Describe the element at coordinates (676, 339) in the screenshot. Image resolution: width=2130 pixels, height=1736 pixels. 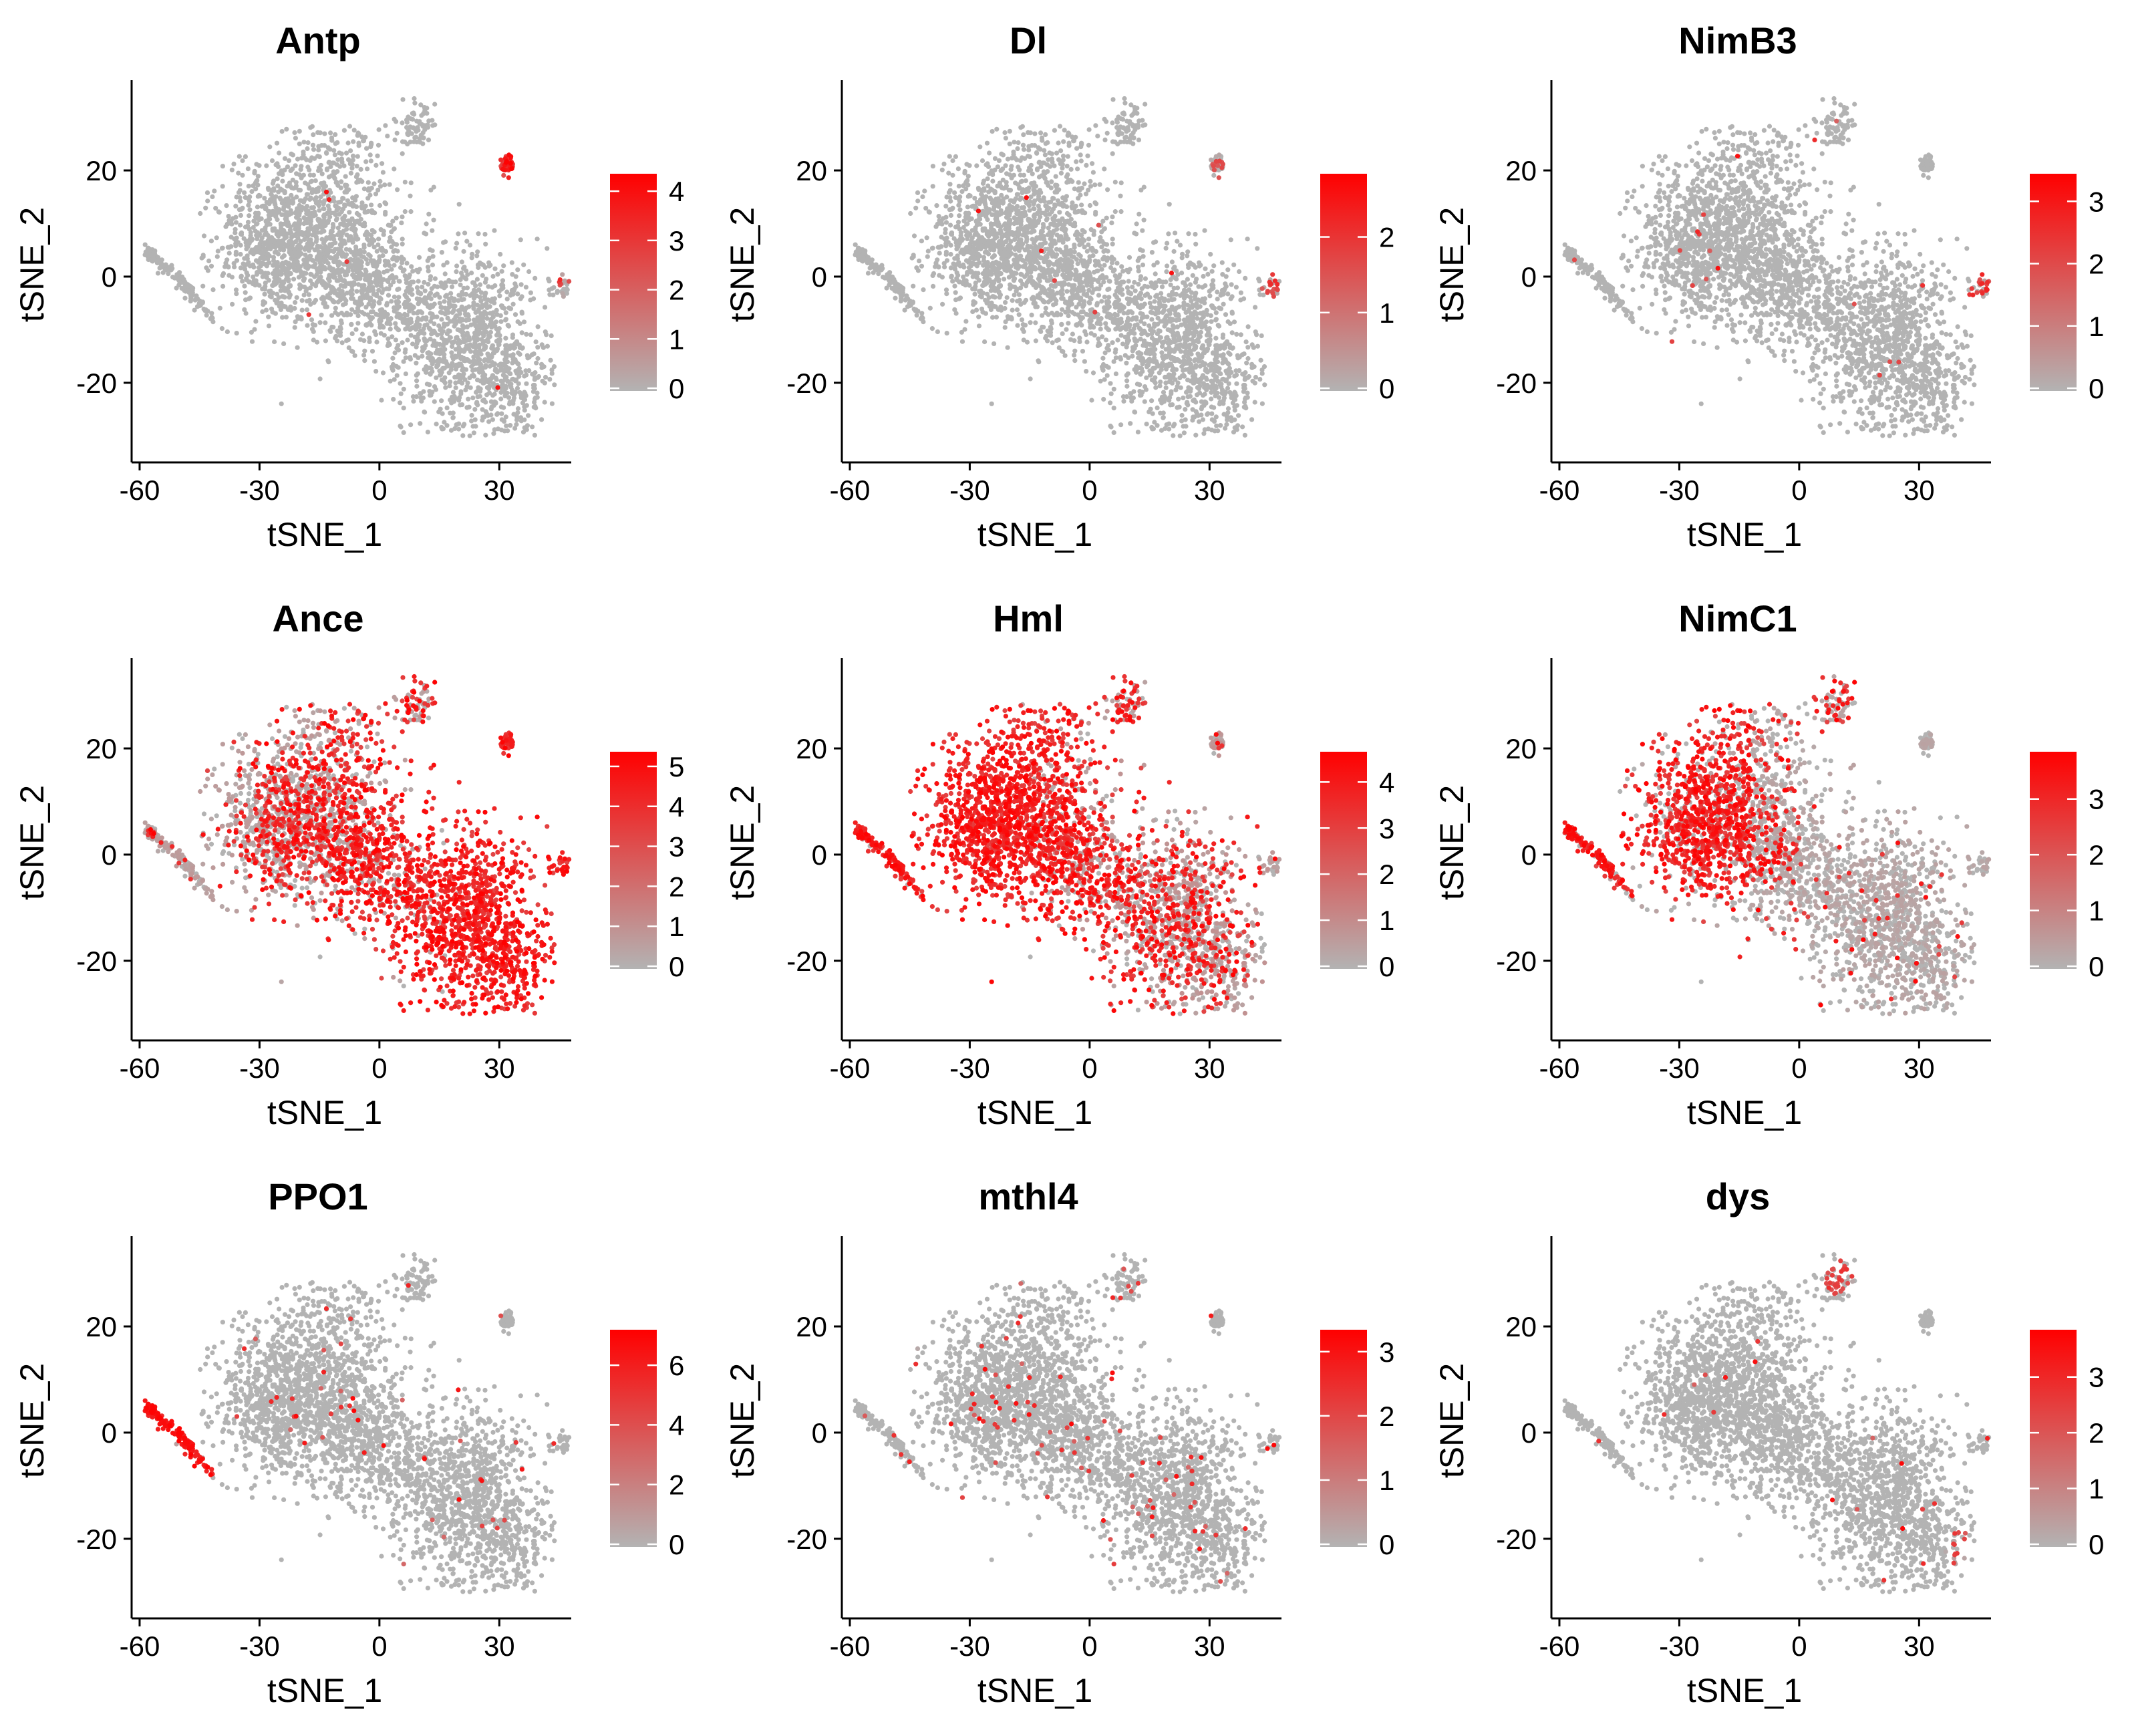
I see `legend-label: 1` at that location.